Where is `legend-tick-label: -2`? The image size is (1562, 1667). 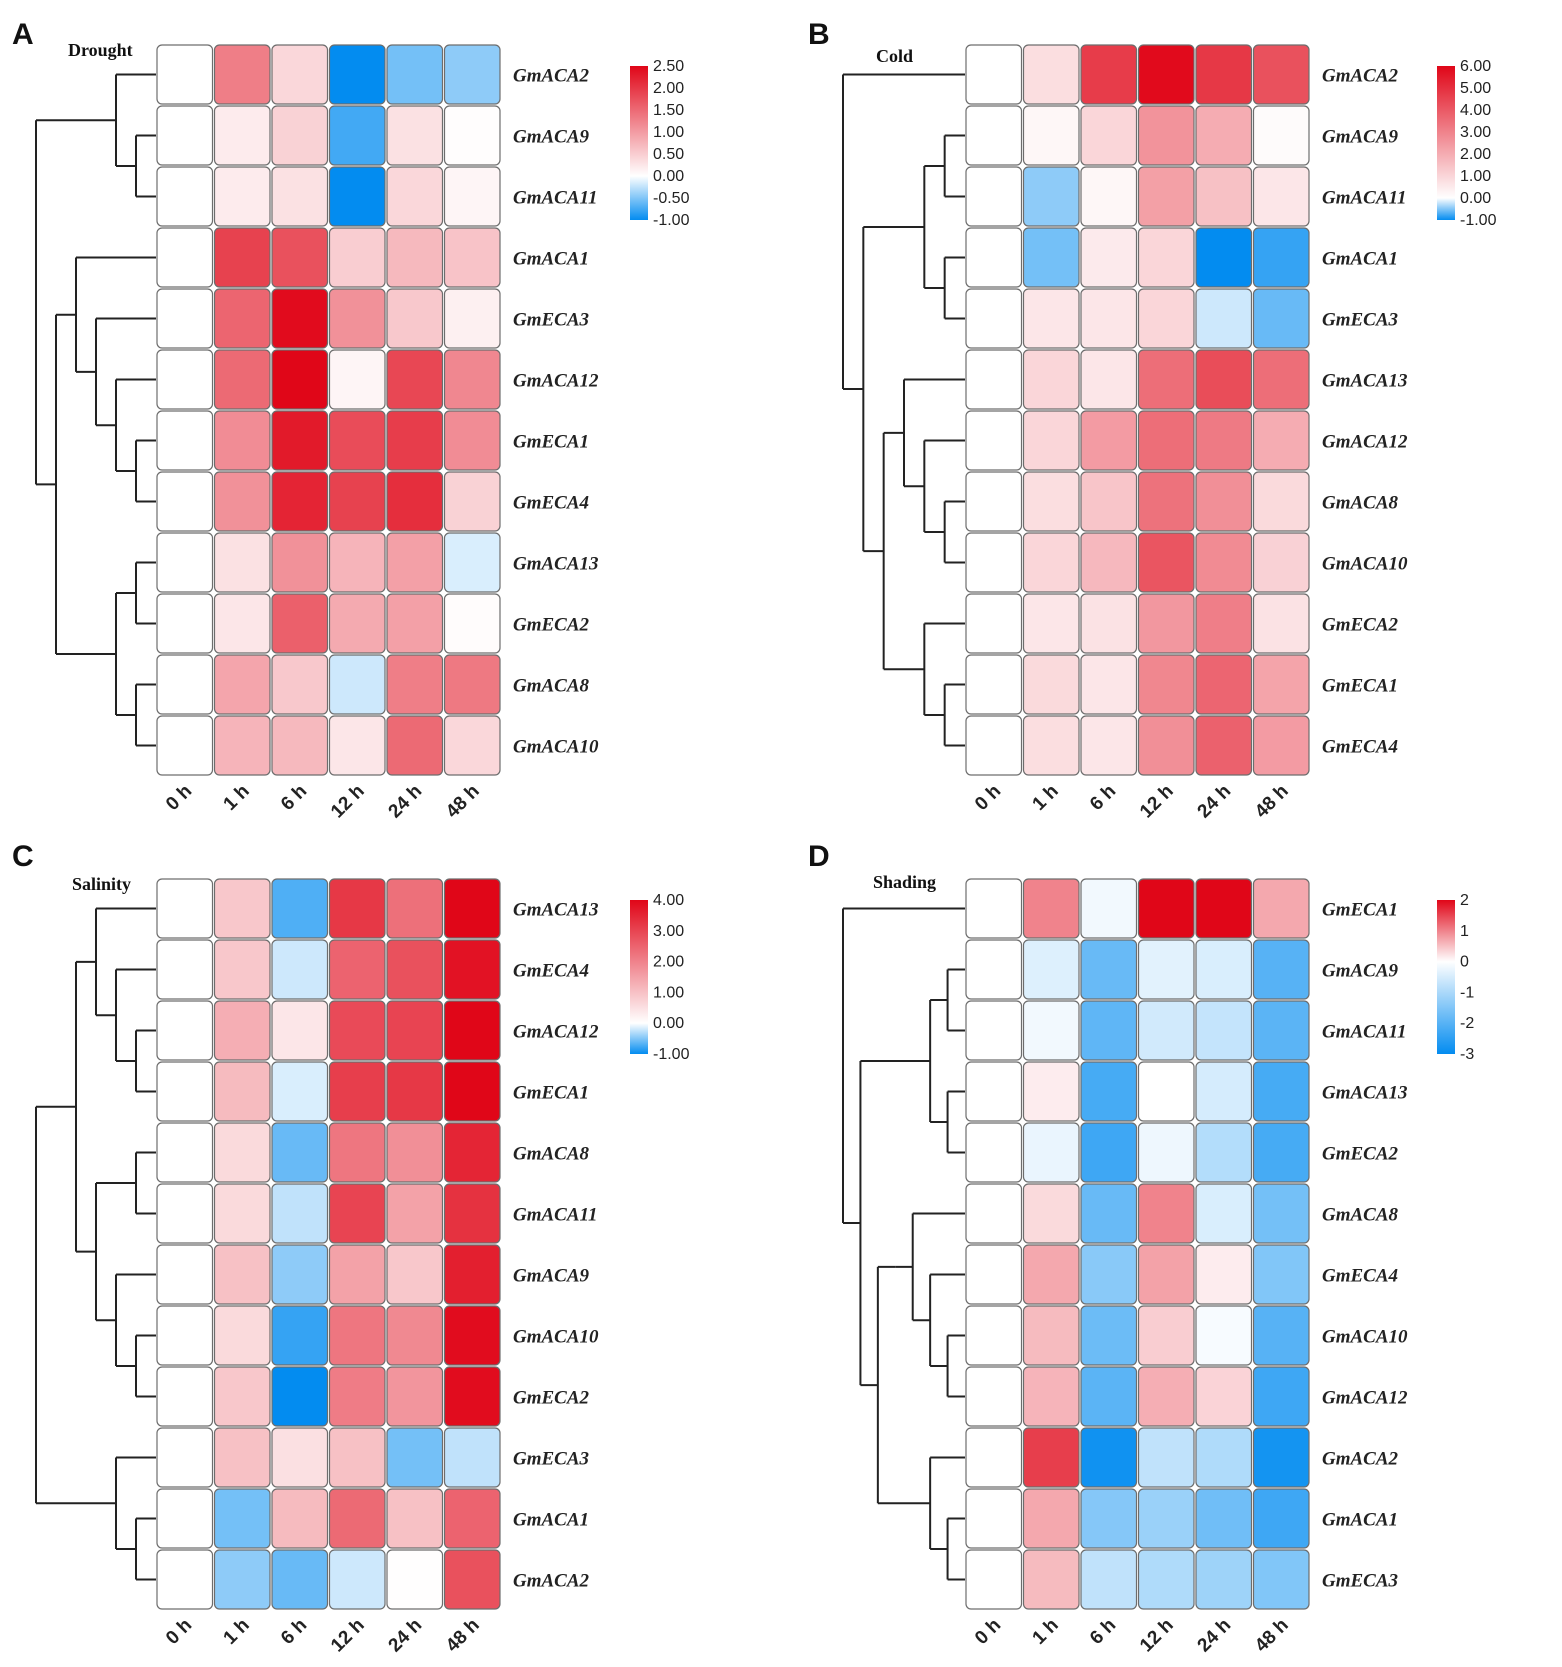 legend-tick-label: -2 is located at coordinates (1467, 1023).